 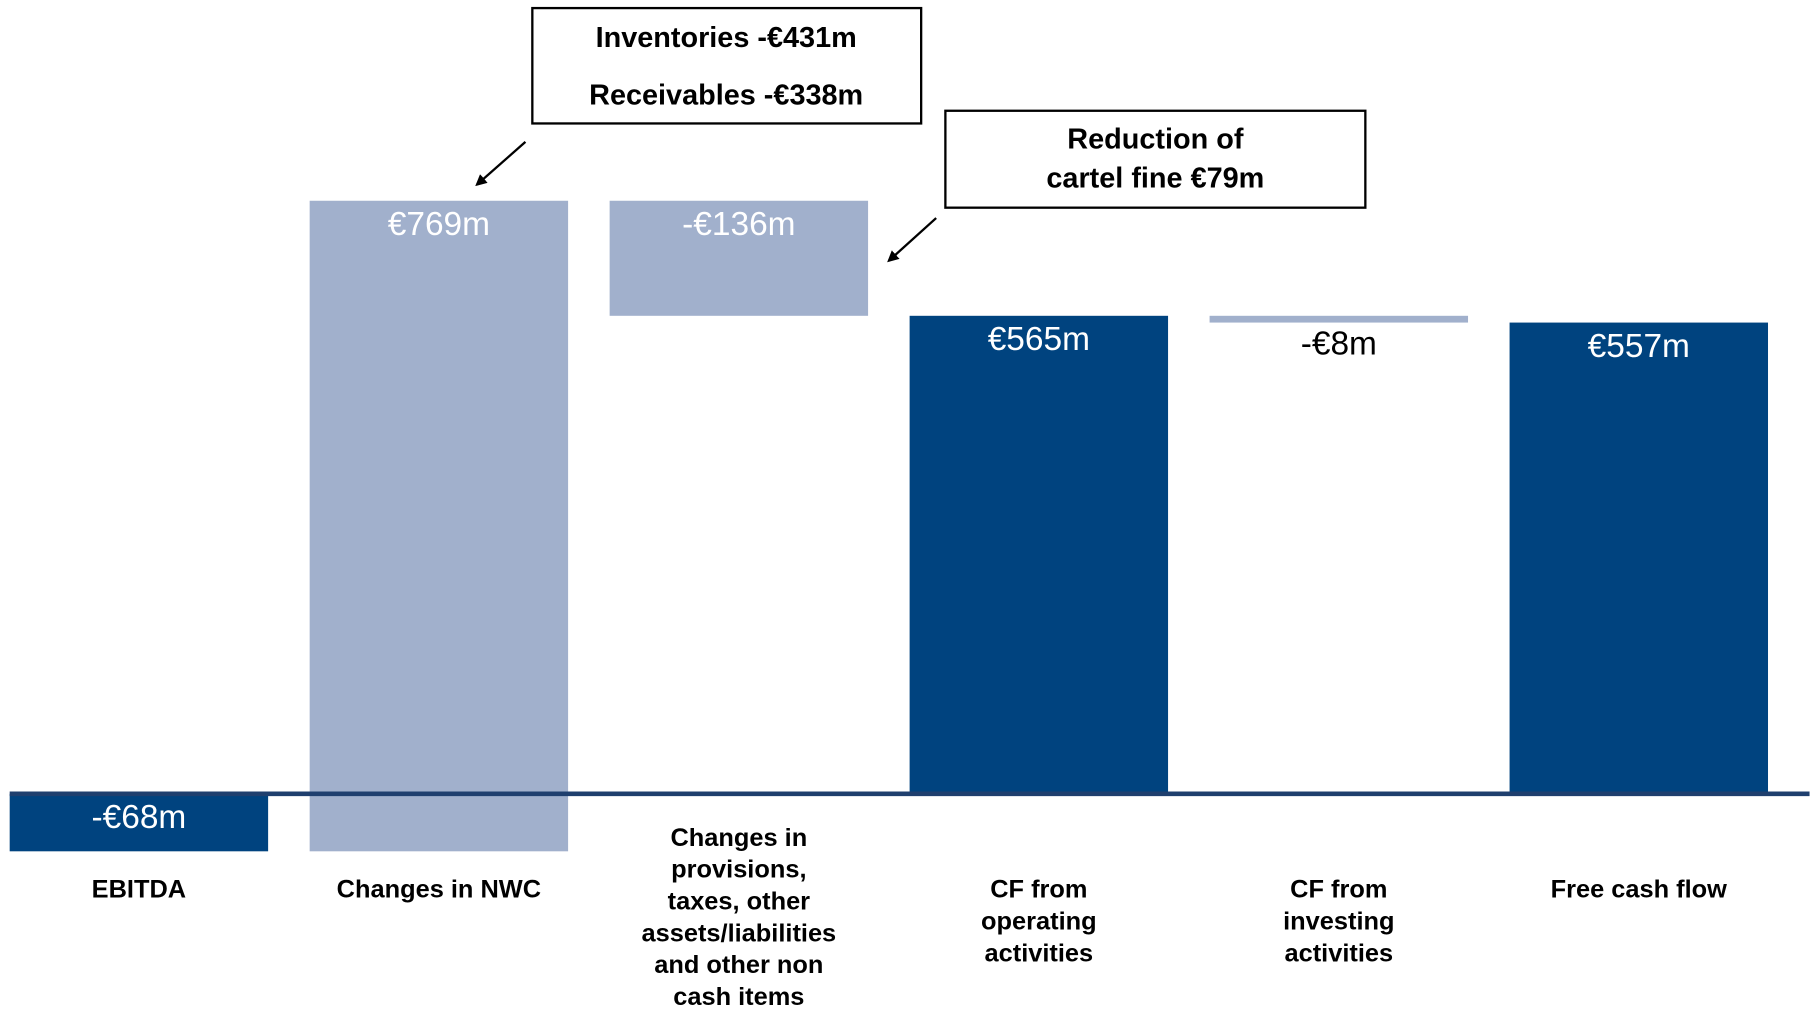 I want to click on x-tick-label-line: Changes in, so click(x=738, y=837).